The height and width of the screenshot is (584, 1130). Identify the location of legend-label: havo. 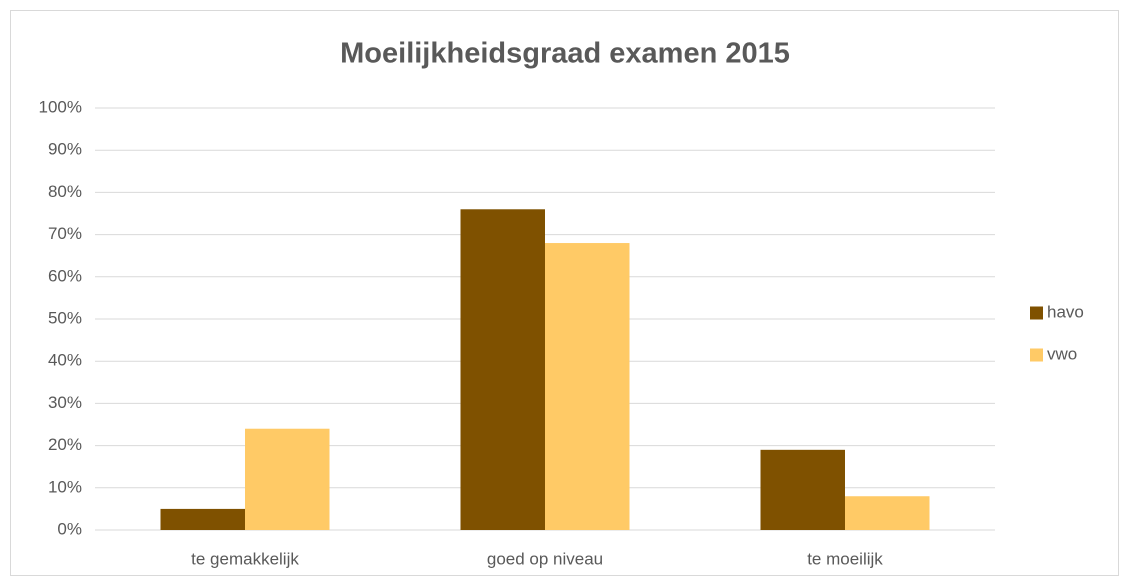
(1065, 311).